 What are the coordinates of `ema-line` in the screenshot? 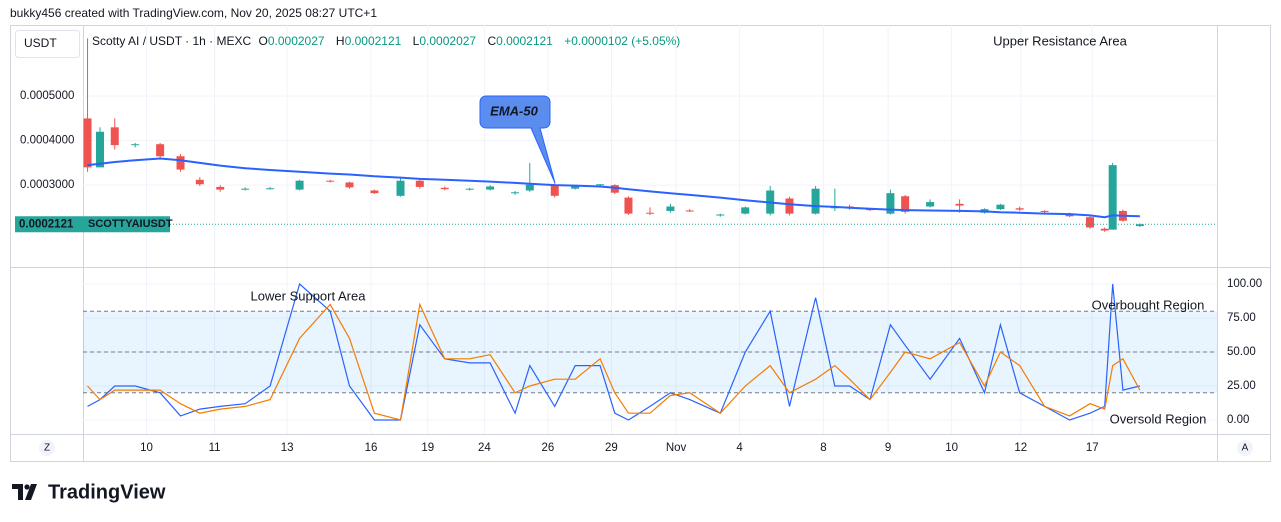 It's located at (613, 188).